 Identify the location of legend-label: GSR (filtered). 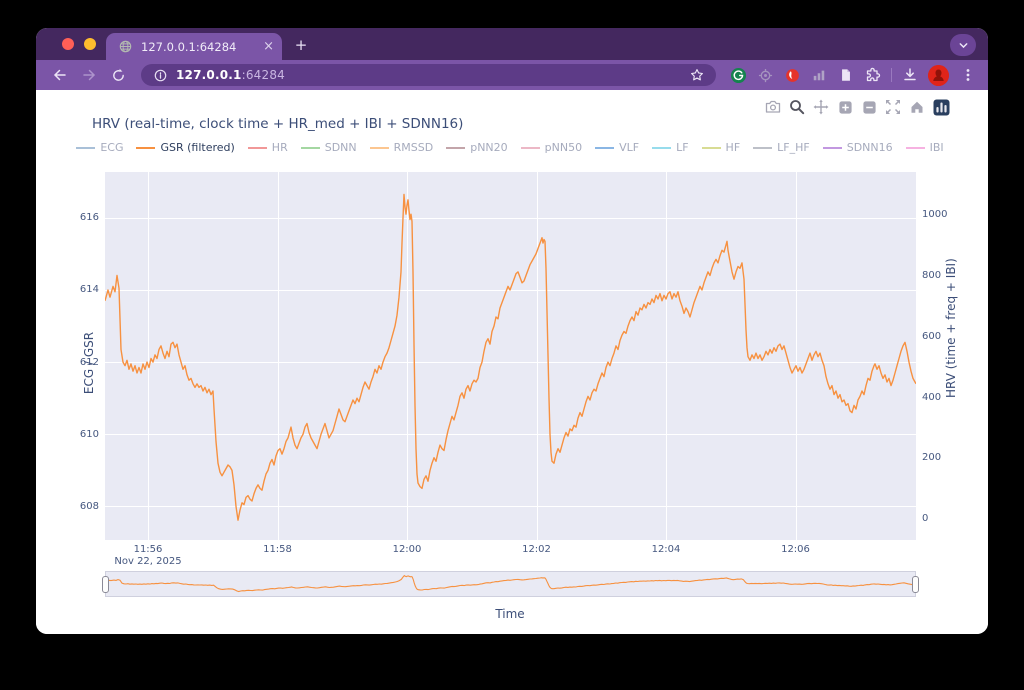
(197, 147).